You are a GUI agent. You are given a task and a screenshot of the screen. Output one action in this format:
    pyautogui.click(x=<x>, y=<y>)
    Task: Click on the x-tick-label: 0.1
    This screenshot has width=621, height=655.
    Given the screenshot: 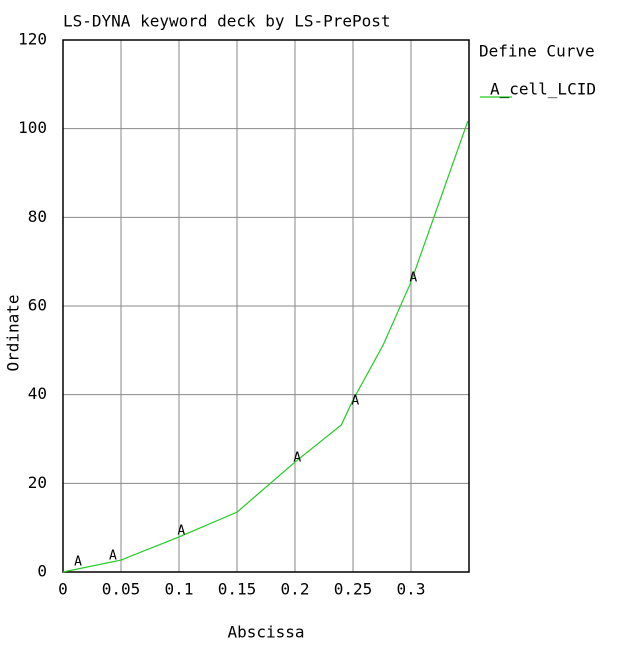 What is the action you would take?
    pyautogui.click(x=179, y=589)
    